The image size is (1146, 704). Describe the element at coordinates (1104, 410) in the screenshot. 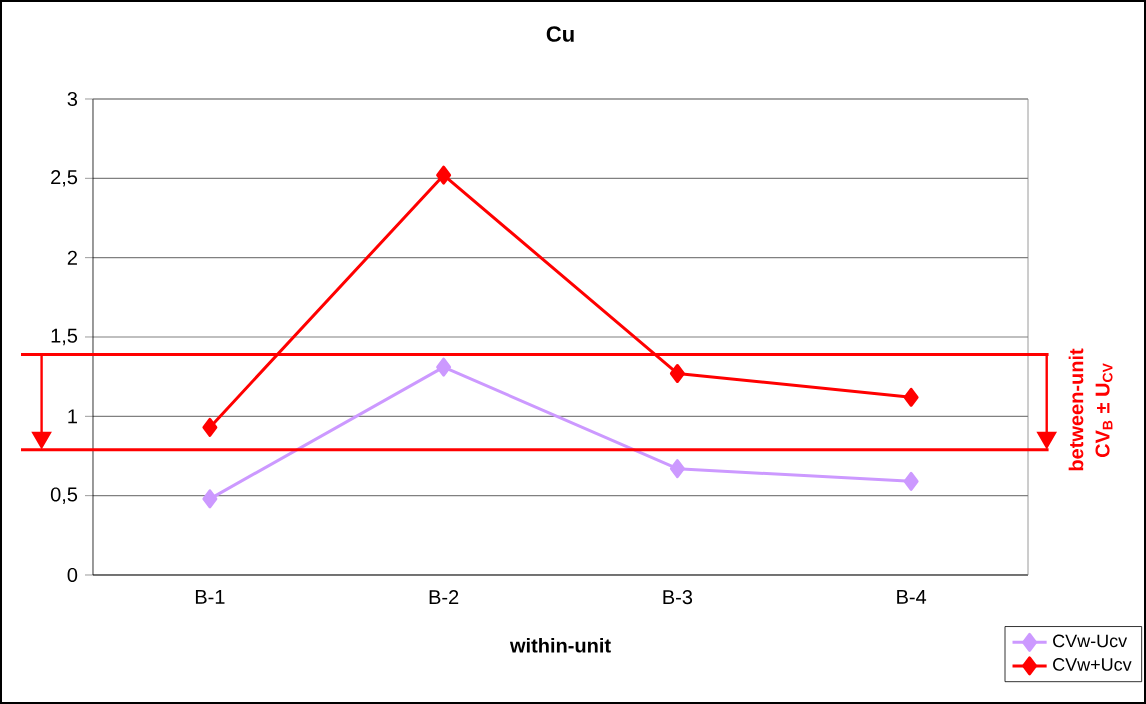

I see `text: CV$_{B}$ ± U$_{CV}$` at that location.